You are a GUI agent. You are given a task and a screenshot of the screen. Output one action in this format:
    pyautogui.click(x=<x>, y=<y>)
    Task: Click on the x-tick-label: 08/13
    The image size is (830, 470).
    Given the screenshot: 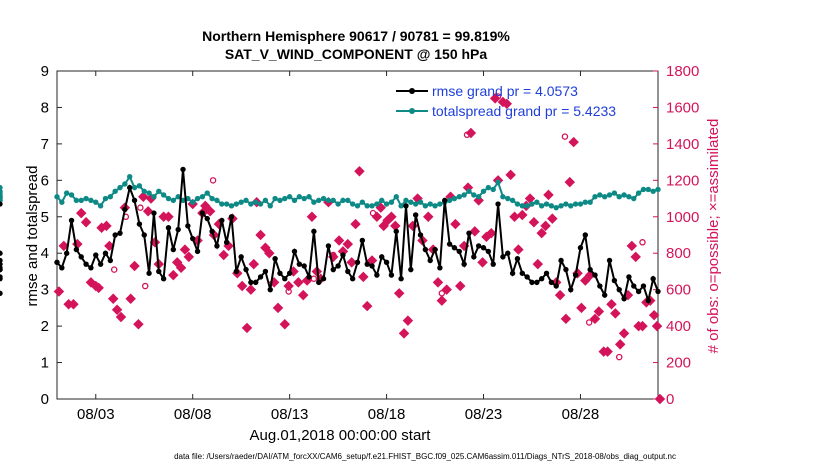 What is the action you would take?
    pyautogui.click(x=290, y=414)
    